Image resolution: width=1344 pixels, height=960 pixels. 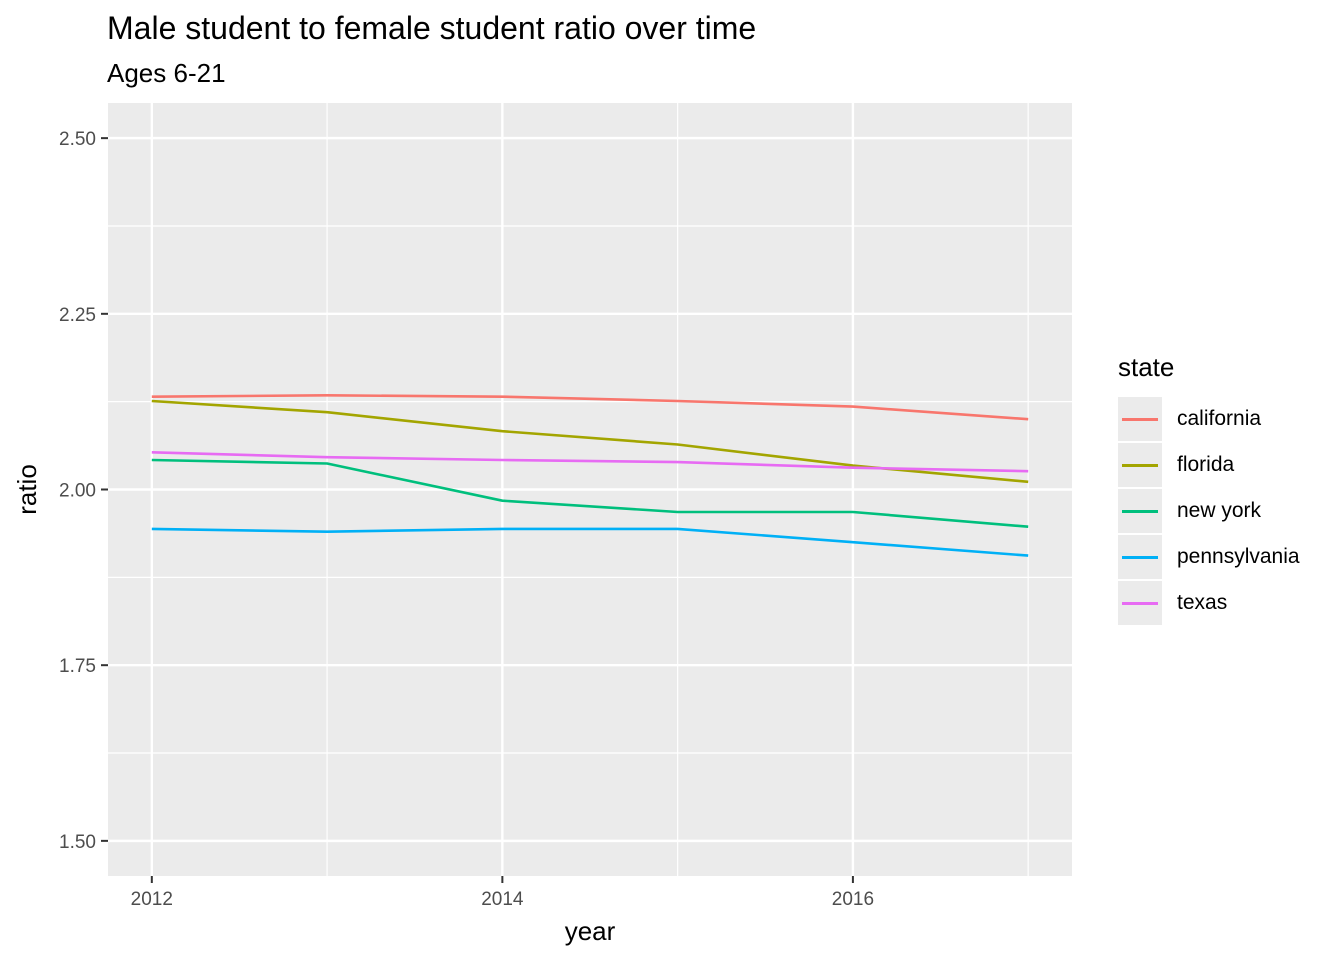 What do you see at coordinates (853, 899) in the screenshot?
I see `x-tick-label: 2016` at bounding box center [853, 899].